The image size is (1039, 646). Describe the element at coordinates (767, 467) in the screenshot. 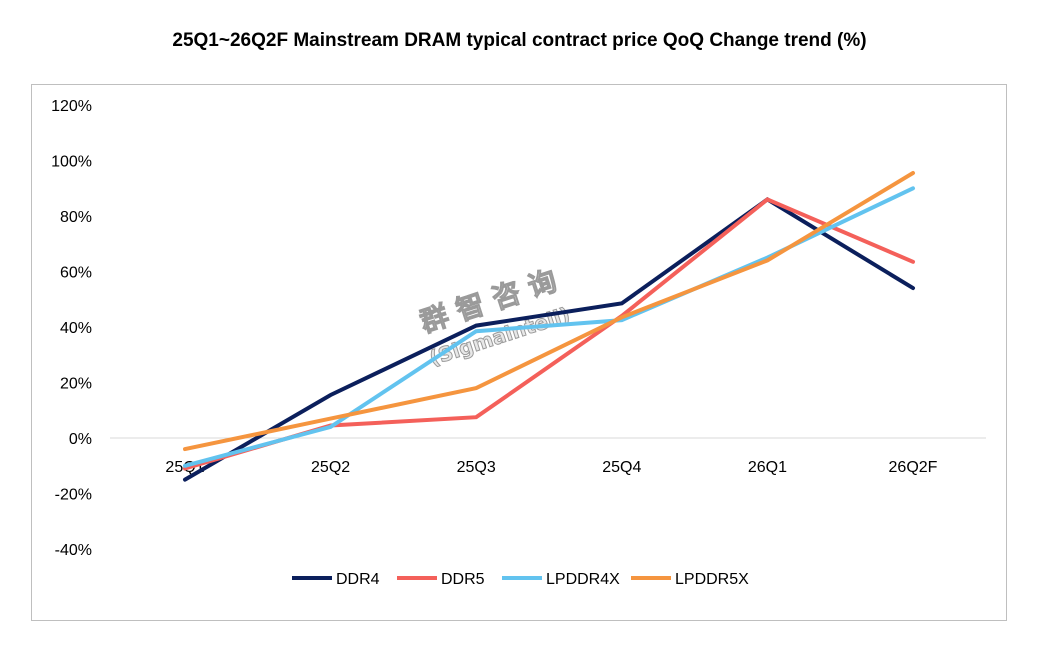

I see `x-tick-label: 26Q1` at that location.